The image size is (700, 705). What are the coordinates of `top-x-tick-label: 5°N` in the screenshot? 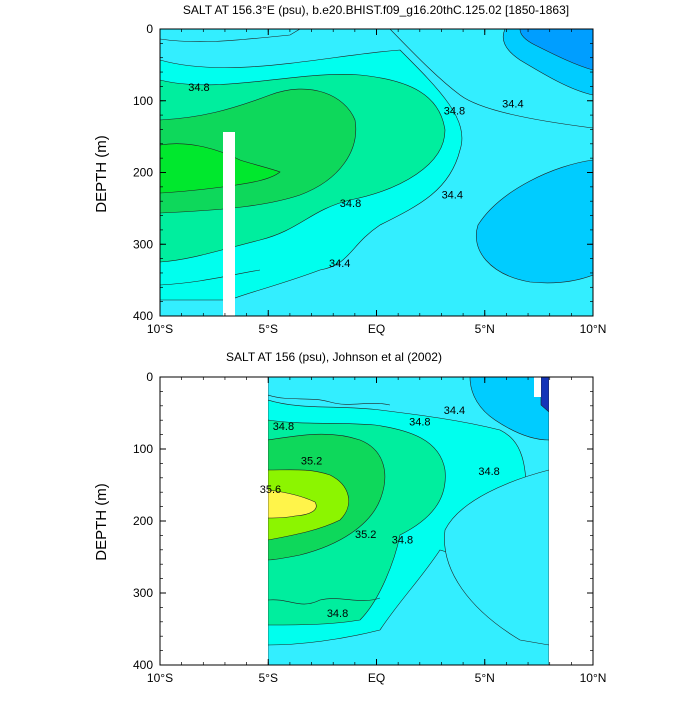 It's located at (485, 329).